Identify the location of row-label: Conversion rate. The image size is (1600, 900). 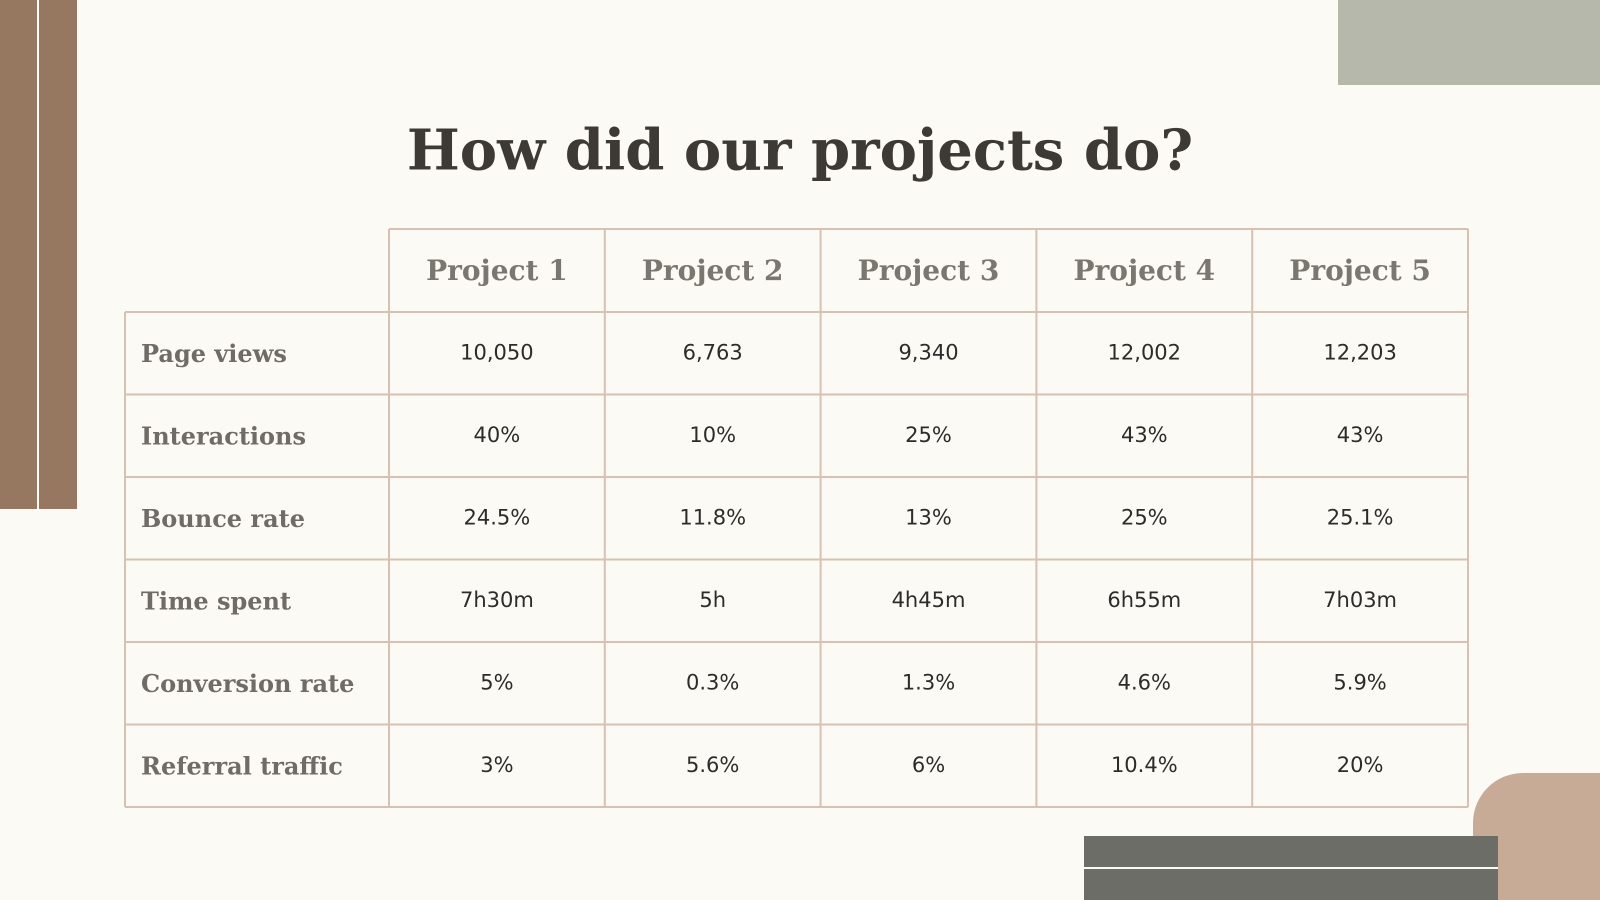
(247, 683).